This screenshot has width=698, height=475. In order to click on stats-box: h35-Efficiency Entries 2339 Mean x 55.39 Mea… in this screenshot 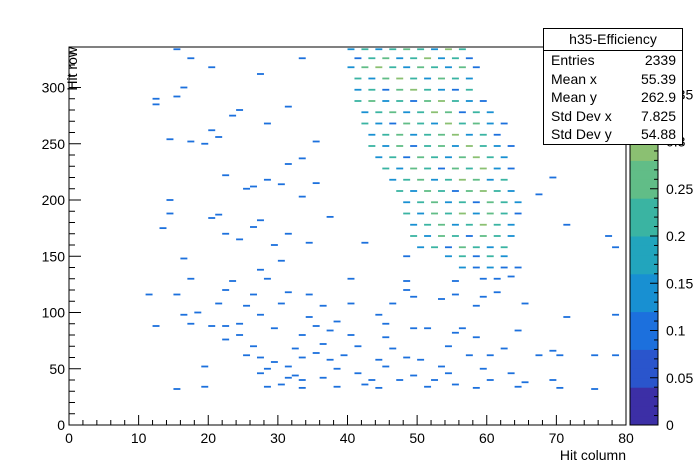, I will do `click(613, 86)`.